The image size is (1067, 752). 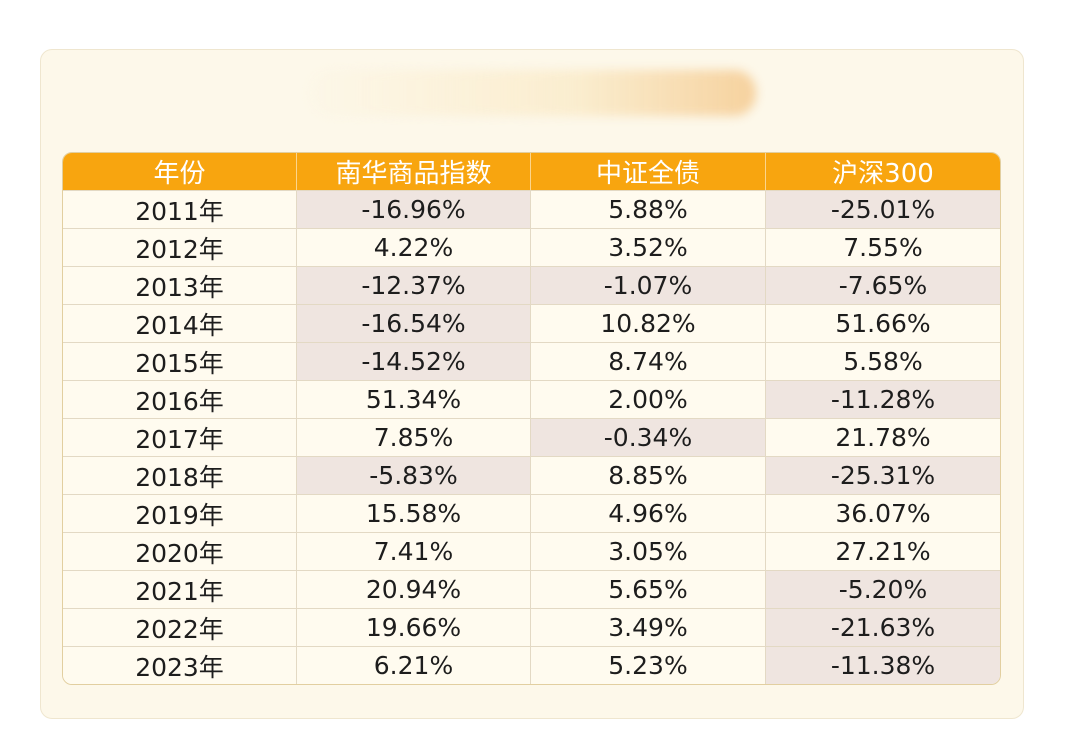 What do you see at coordinates (648, 589) in the screenshot?
I see `cell-csi-bond: 5.65%` at bounding box center [648, 589].